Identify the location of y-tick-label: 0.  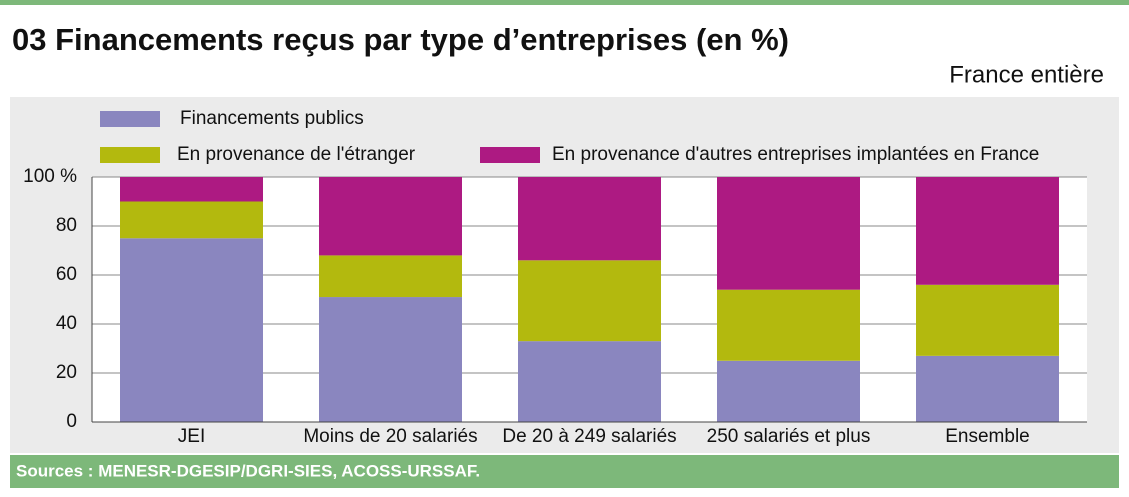
(71, 421).